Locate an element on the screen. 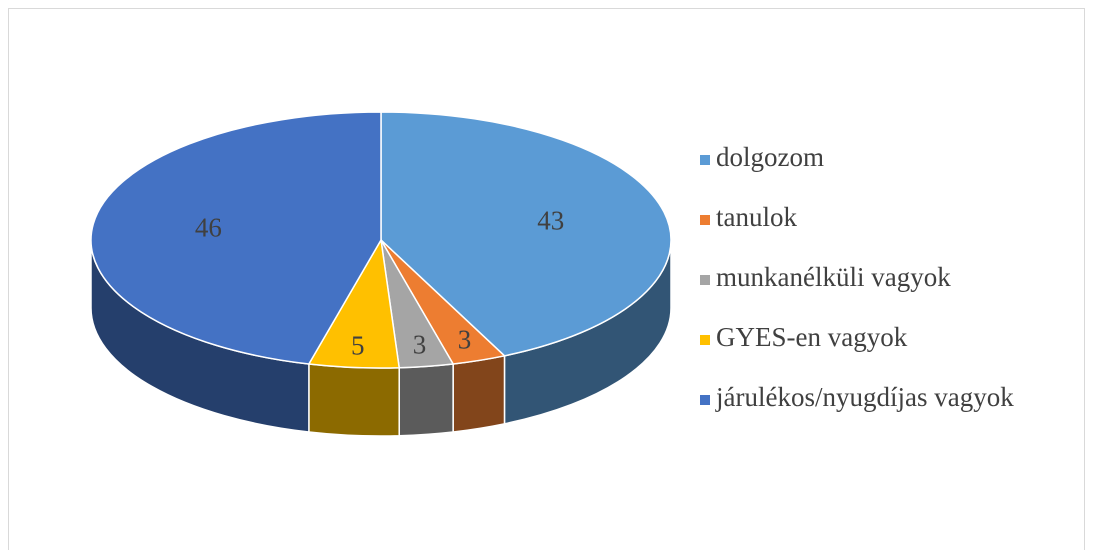  legend-label: járulékos/nyugdíjas vagyok is located at coordinates (864, 397).